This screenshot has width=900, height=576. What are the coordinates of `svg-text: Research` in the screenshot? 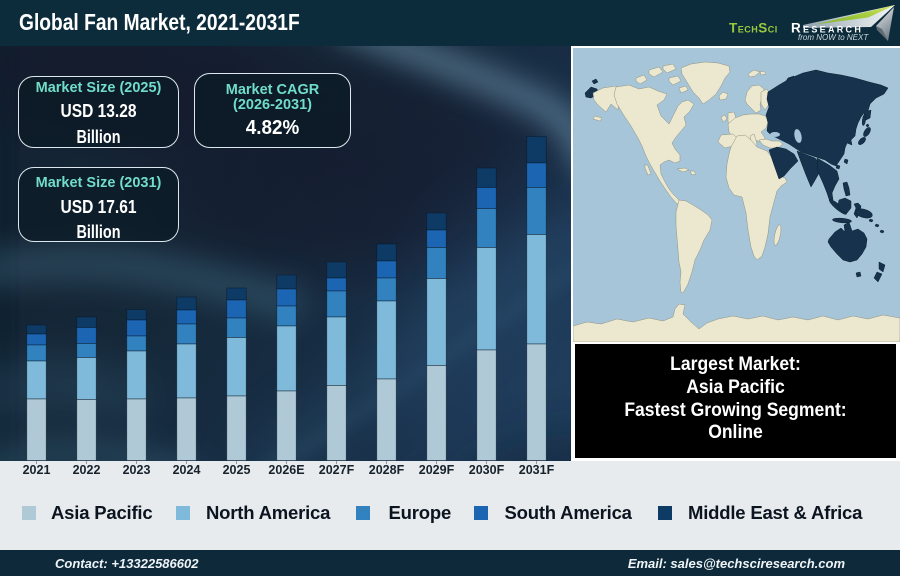 It's located at (827, 28).